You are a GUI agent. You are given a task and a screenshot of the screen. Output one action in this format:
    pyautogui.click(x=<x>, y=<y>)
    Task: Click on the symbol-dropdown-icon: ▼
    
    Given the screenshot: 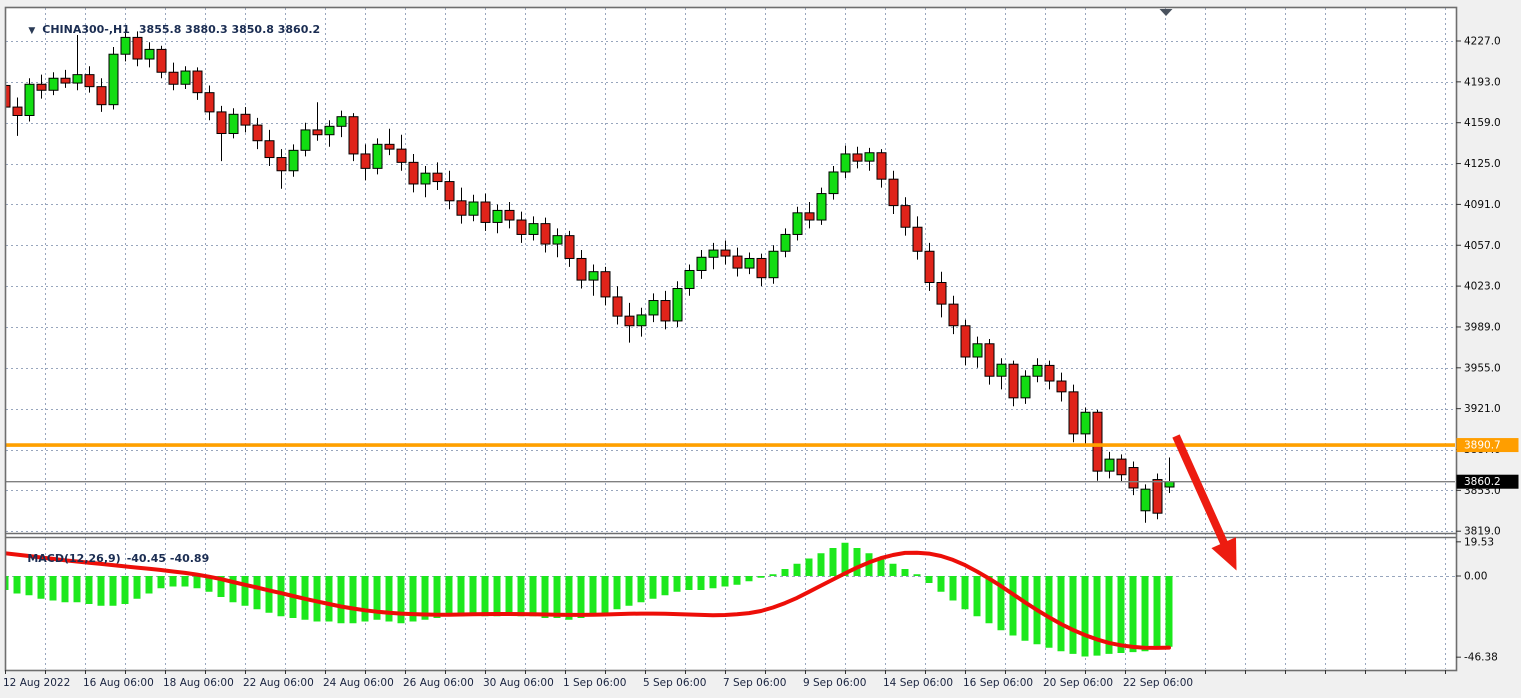 What is the action you would take?
    pyautogui.click(x=32, y=31)
    